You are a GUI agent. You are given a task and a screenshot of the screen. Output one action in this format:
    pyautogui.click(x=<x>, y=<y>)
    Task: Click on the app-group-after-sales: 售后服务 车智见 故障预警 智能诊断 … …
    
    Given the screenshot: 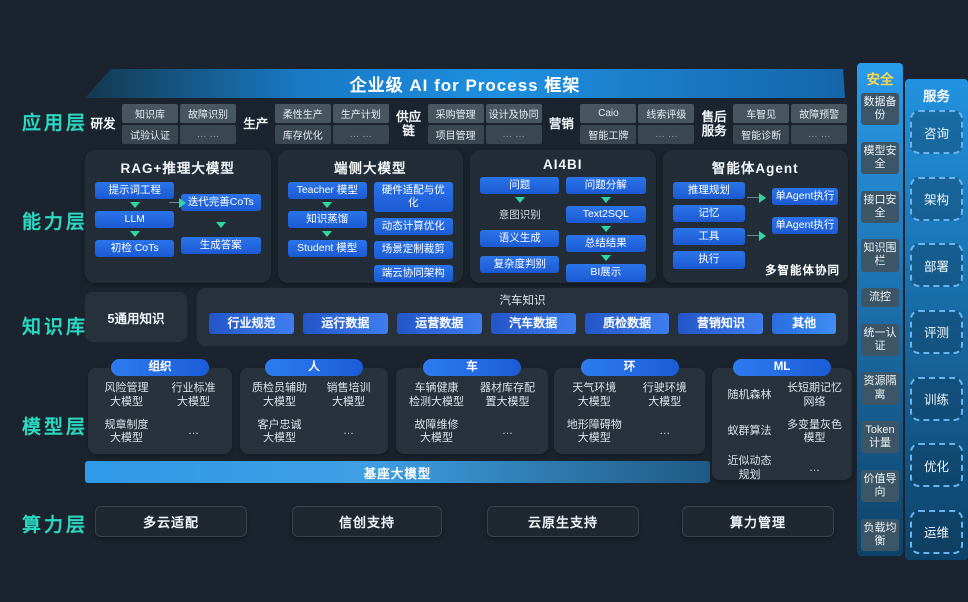 What is the action you would take?
    pyautogui.click(x=773, y=124)
    